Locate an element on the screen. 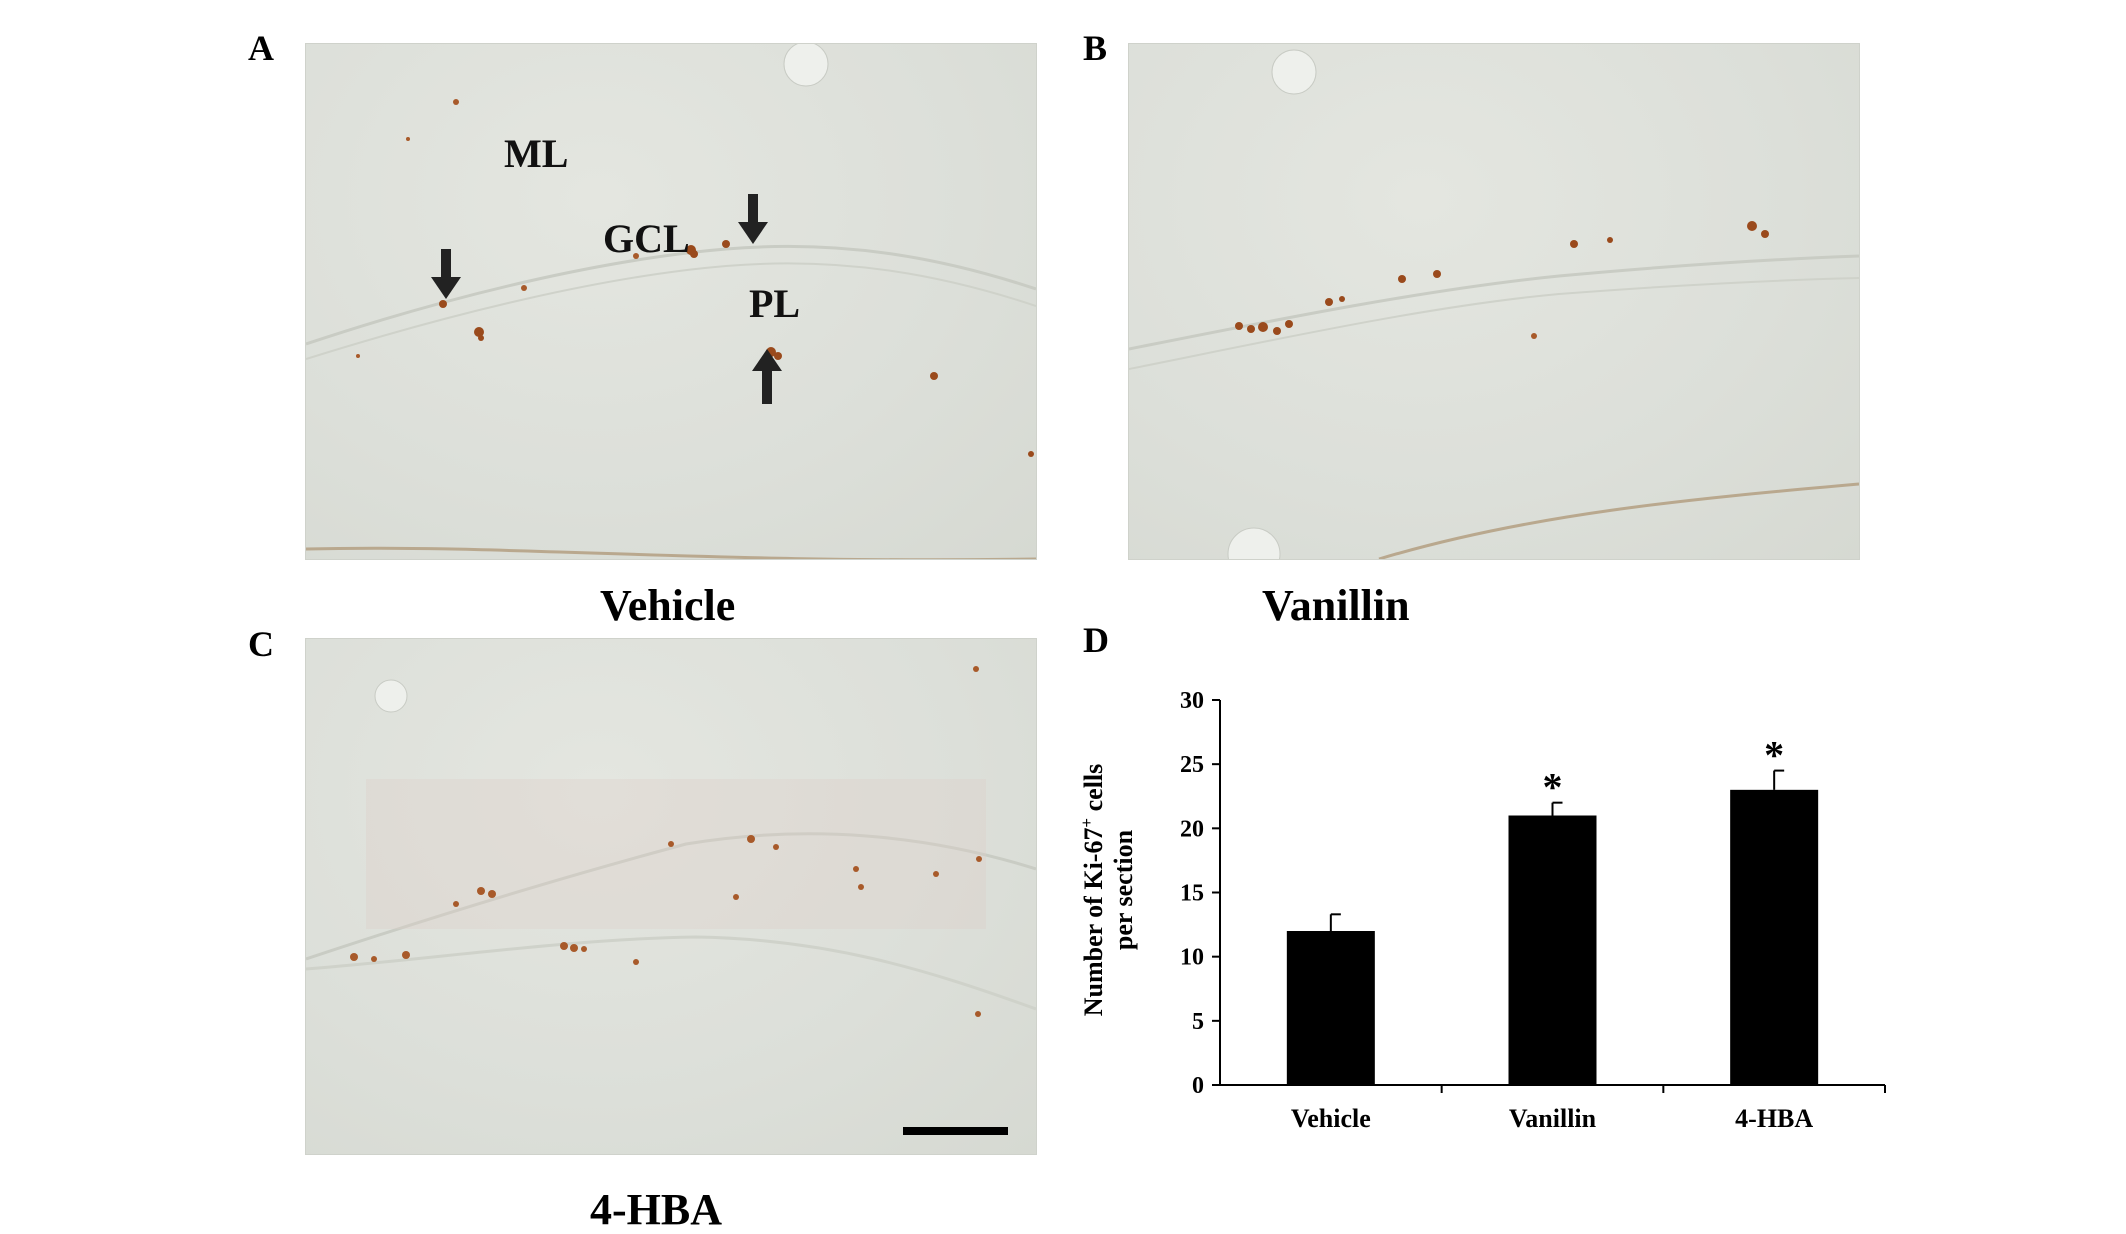 Image resolution: width=2126 pixels, height=1234 pixels. micrograph-vanillin is located at coordinates (1494, 301).